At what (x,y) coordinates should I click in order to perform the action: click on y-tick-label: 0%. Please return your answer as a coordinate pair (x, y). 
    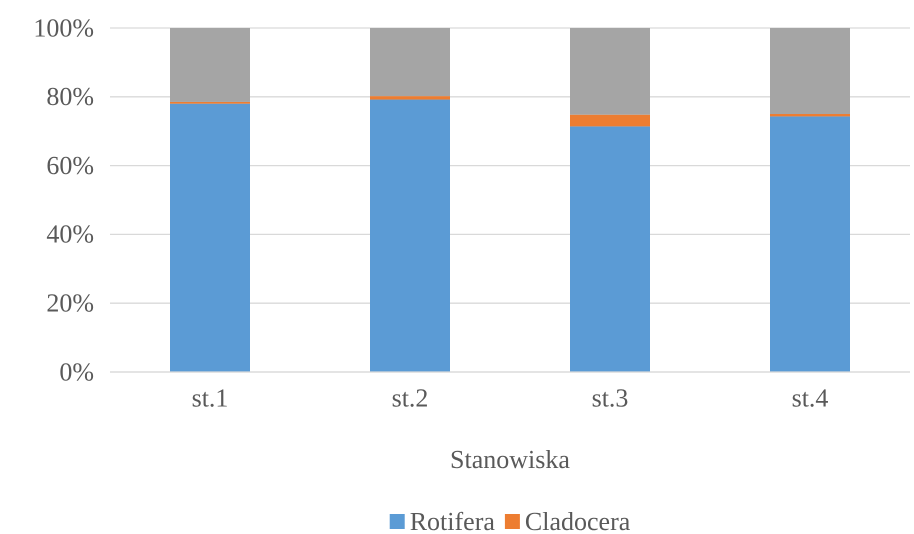
    Looking at the image, I should click on (76, 371).